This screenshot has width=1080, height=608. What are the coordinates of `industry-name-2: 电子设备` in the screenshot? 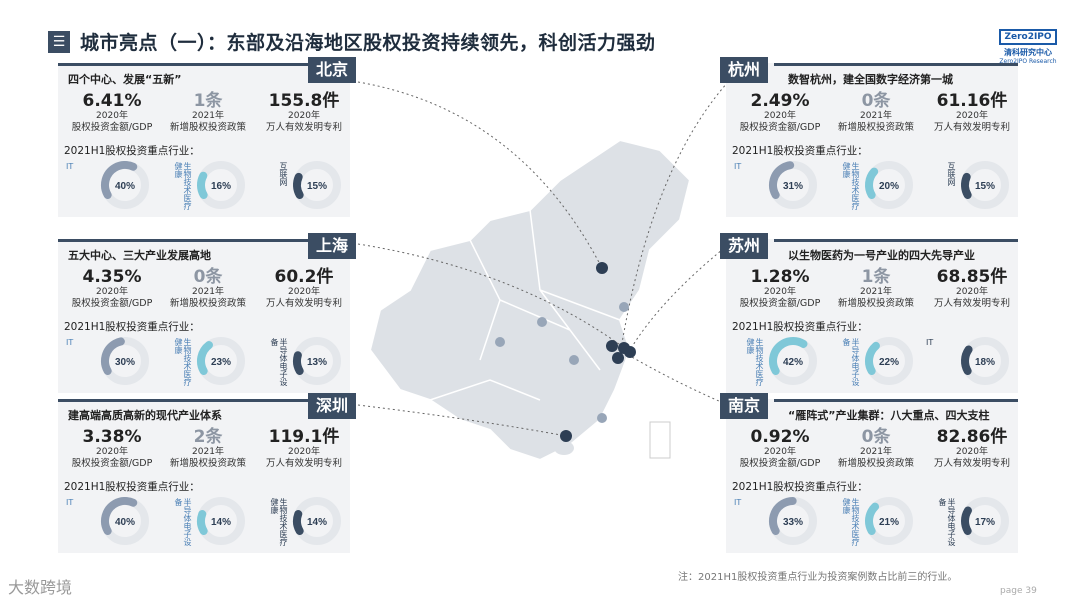 It's located at (947, 522).